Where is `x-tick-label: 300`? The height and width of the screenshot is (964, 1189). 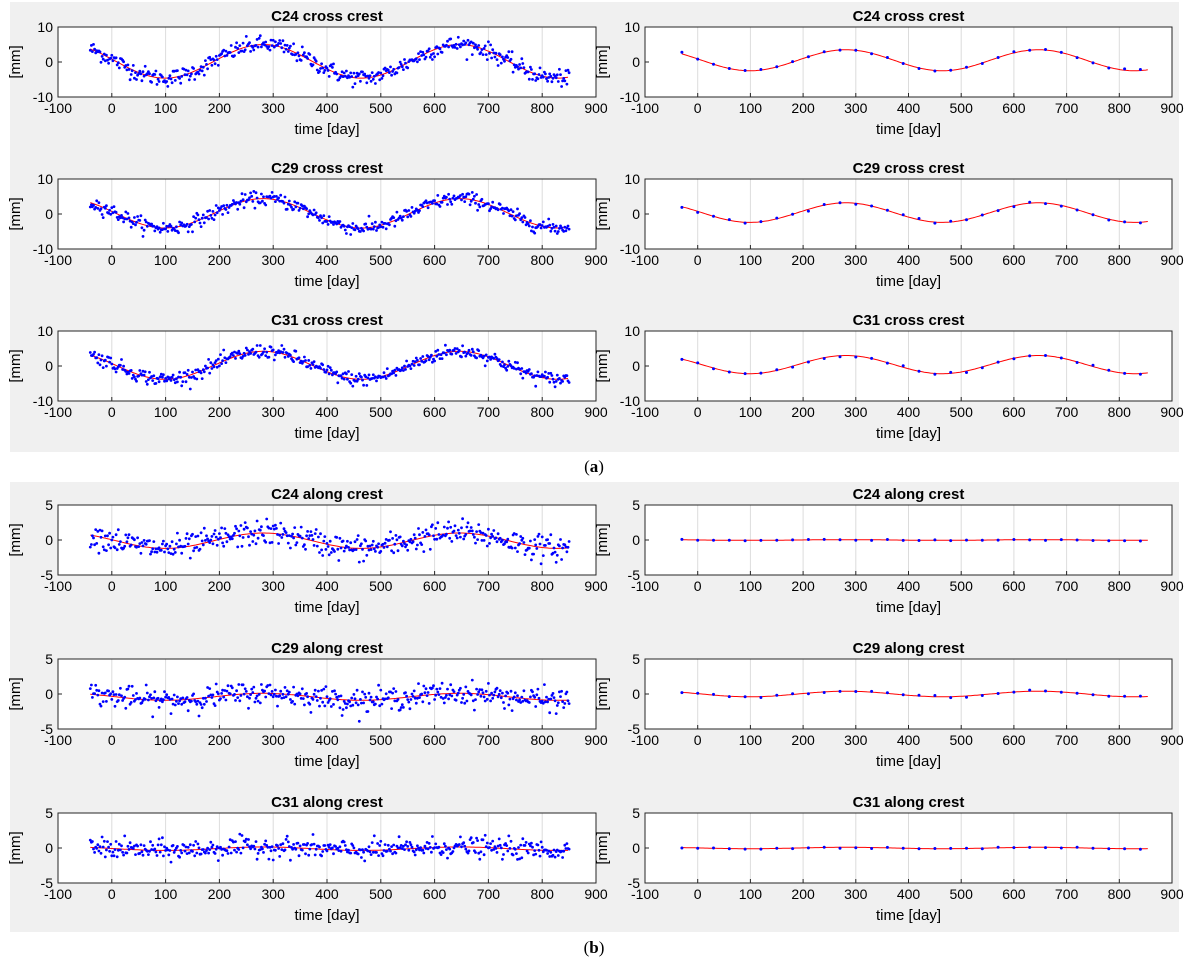
x-tick-label: 300 is located at coordinates (274, 412).